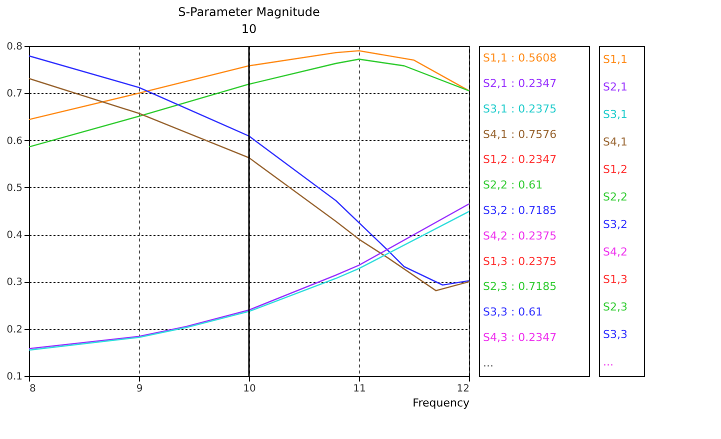 This screenshot has width=721, height=439. What do you see at coordinates (14, 47) in the screenshot?
I see `y-tick-label: 0.8` at bounding box center [14, 47].